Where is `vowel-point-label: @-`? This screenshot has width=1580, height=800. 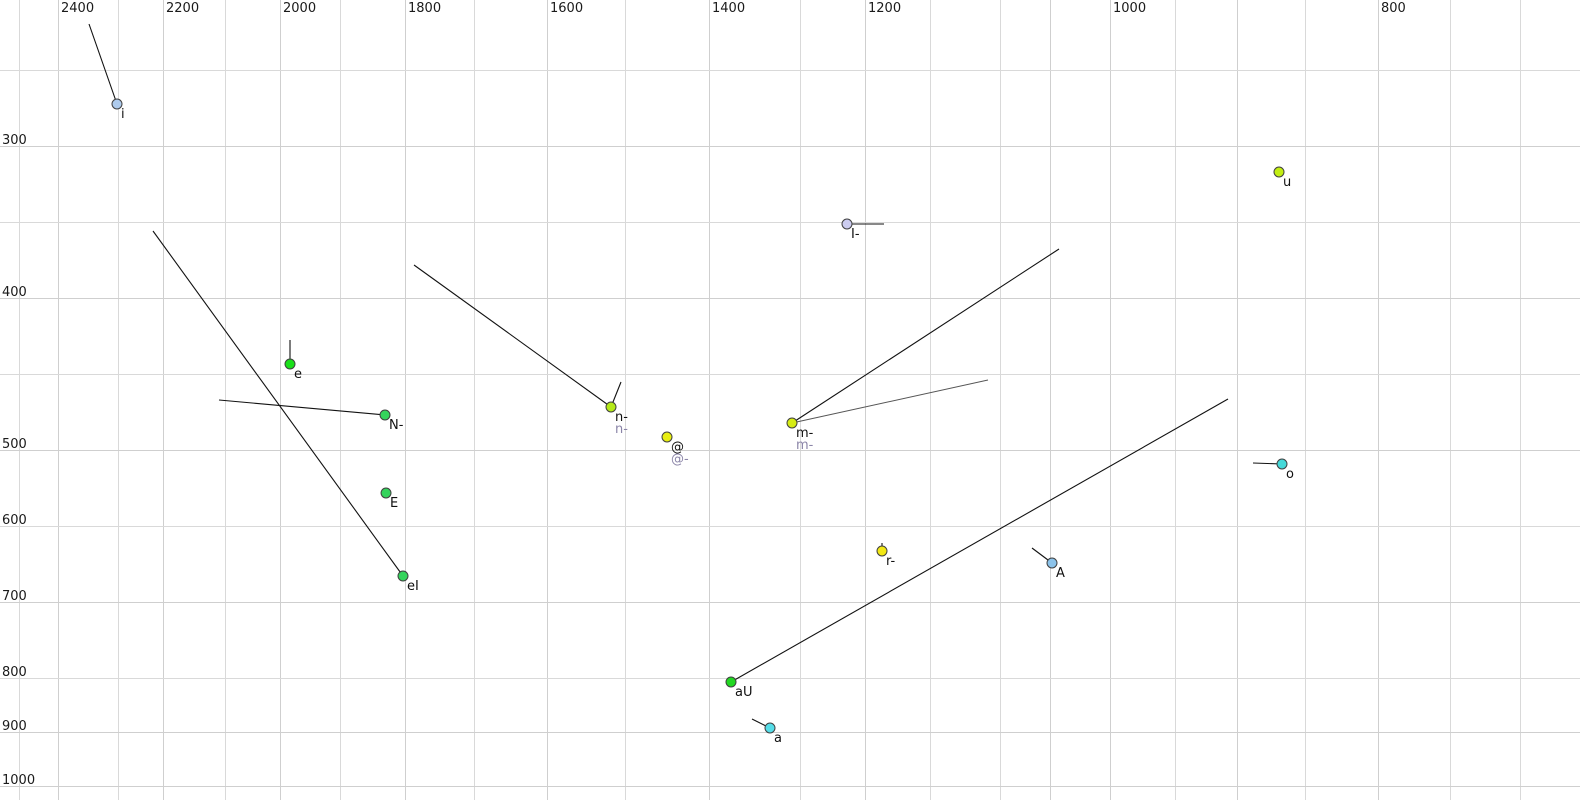
vowel-point-label: @- is located at coordinates (680, 459).